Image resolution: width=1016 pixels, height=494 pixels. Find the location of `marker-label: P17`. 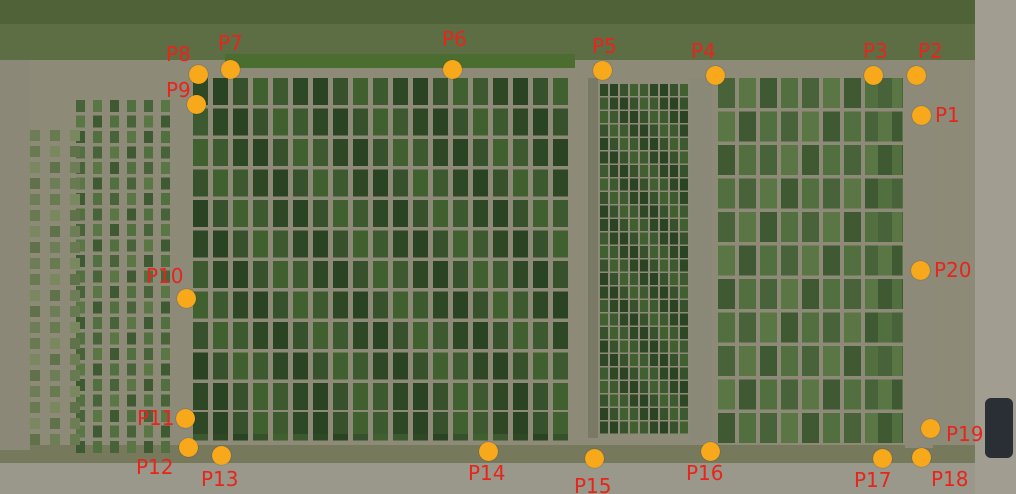

marker-label: P17 is located at coordinates (873, 480).